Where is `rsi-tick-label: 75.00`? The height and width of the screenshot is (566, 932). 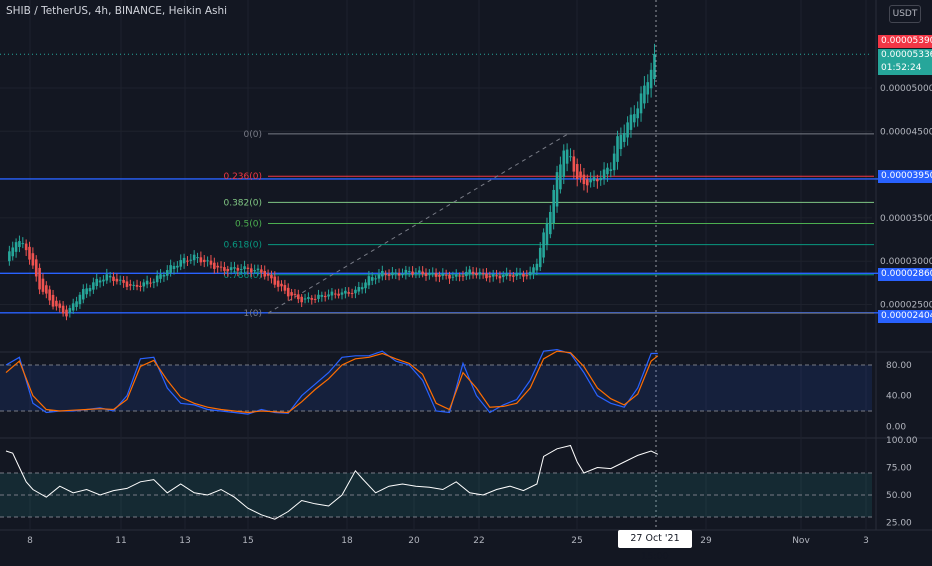
rsi-tick-label: 75.00 is located at coordinates (899, 469).